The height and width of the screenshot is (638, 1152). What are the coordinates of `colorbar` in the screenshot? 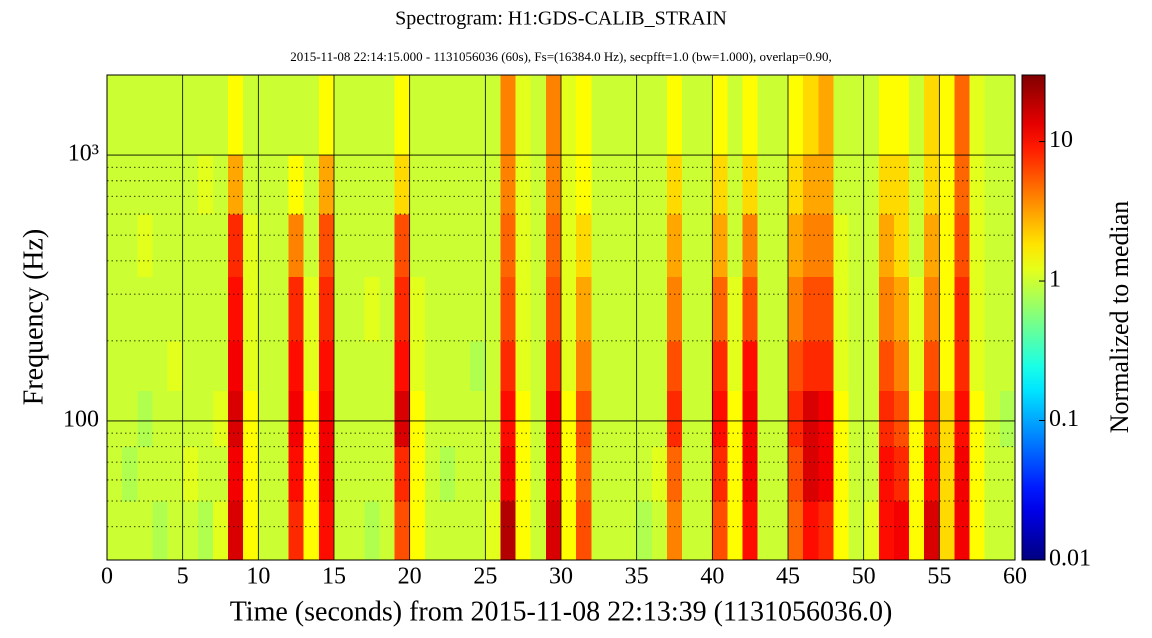 It's located at (1033, 317).